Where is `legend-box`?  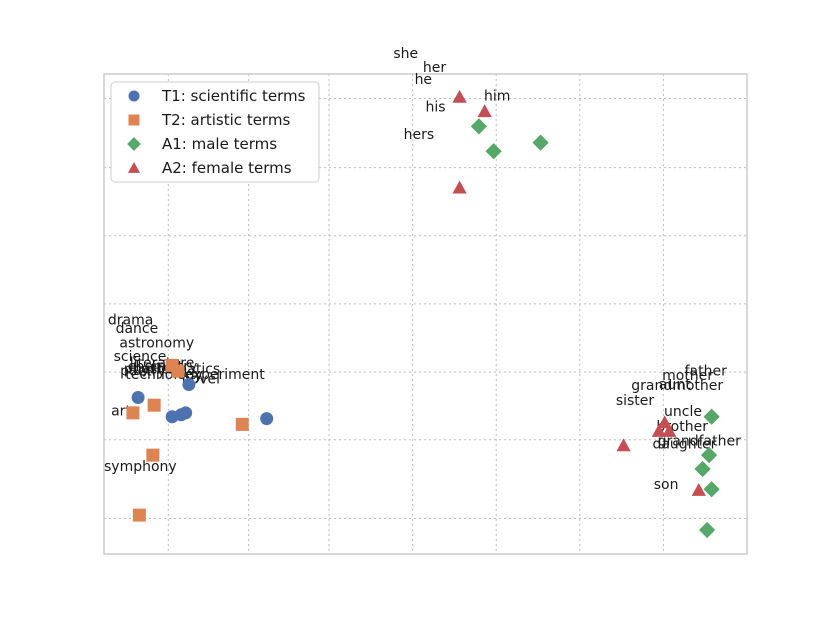
legend-box is located at coordinates (215, 132).